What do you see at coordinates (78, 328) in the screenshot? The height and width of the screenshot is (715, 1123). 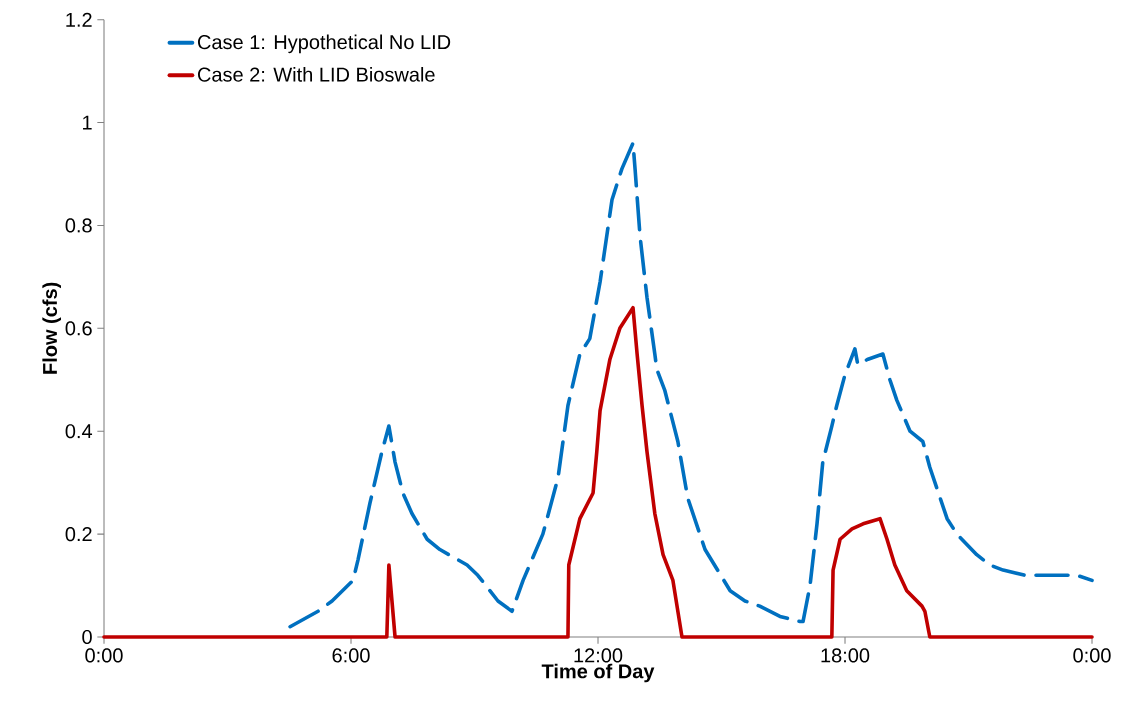 I see `y-tick-label: 0.6` at bounding box center [78, 328].